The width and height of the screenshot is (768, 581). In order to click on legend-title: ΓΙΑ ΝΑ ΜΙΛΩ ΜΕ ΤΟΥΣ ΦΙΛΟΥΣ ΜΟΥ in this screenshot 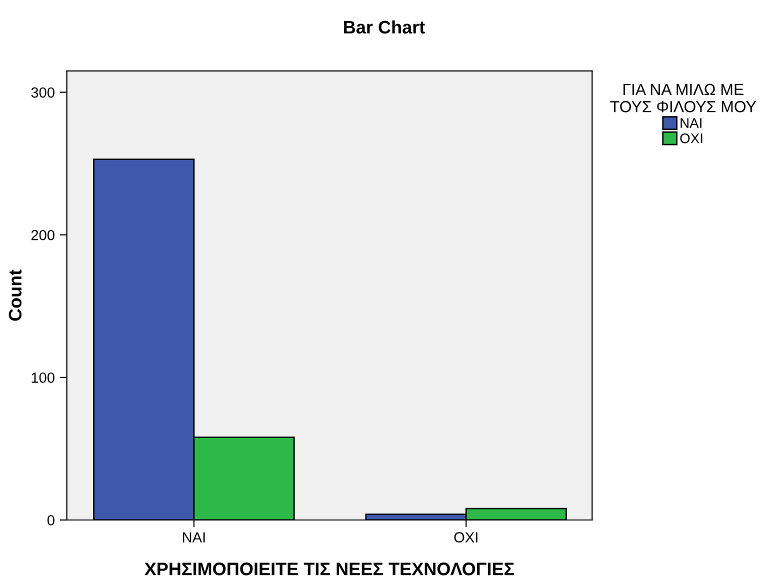, I will do `click(683, 98)`.